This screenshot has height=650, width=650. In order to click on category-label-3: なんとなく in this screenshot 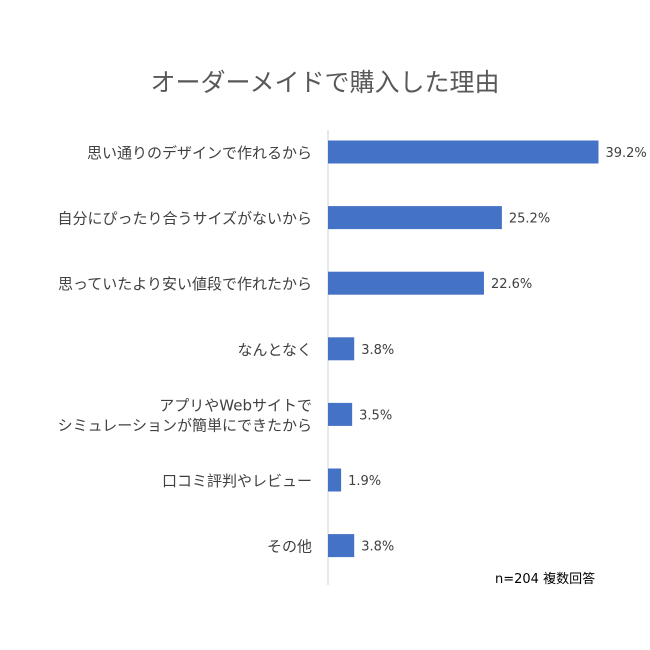, I will do `click(274, 350)`.